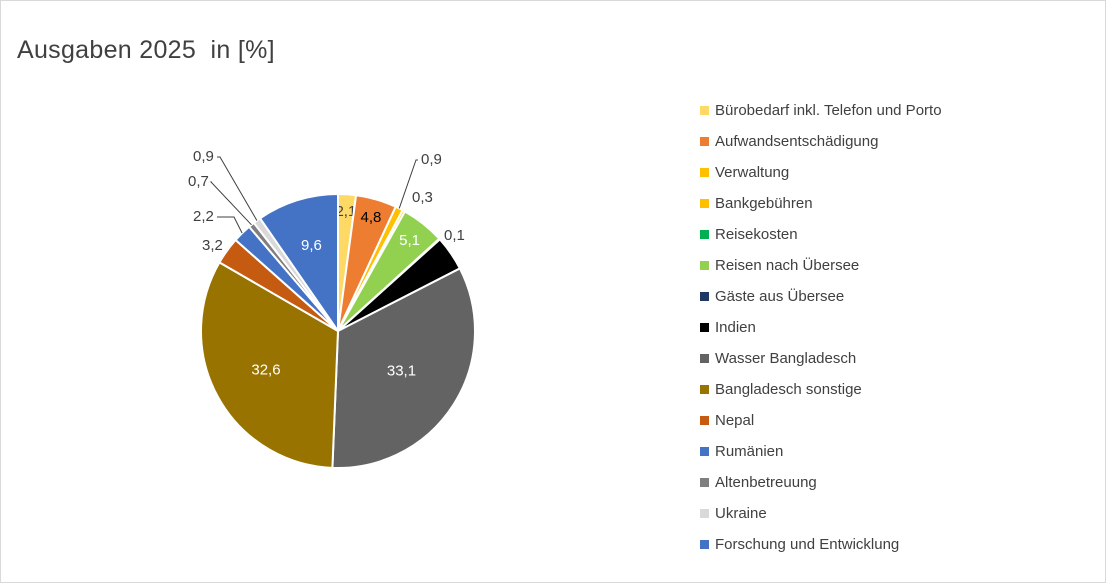  I want to click on legend-item: Wasser Bangladesch, so click(821, 358).